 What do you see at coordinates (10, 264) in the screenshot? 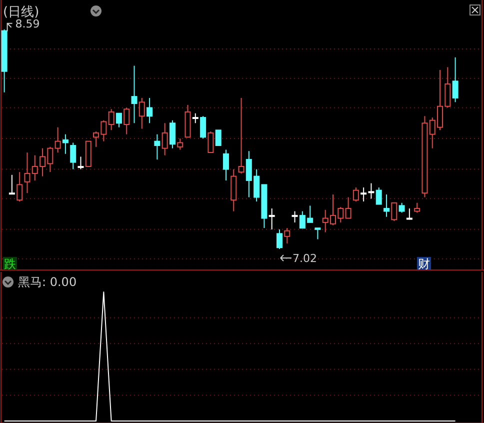
I see `annotation: 跌` at bounding box center [10, 264].